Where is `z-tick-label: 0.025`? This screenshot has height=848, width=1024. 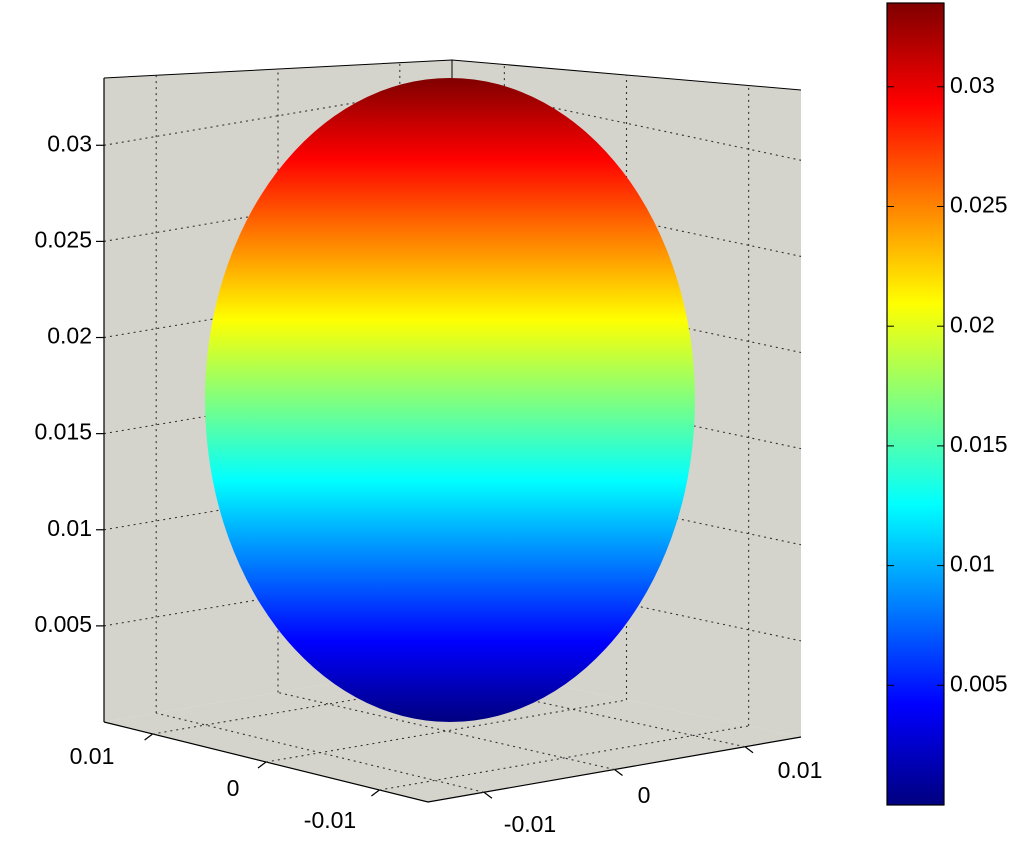 z-tick-label: 0.025 is located at coordinates (63, 239).